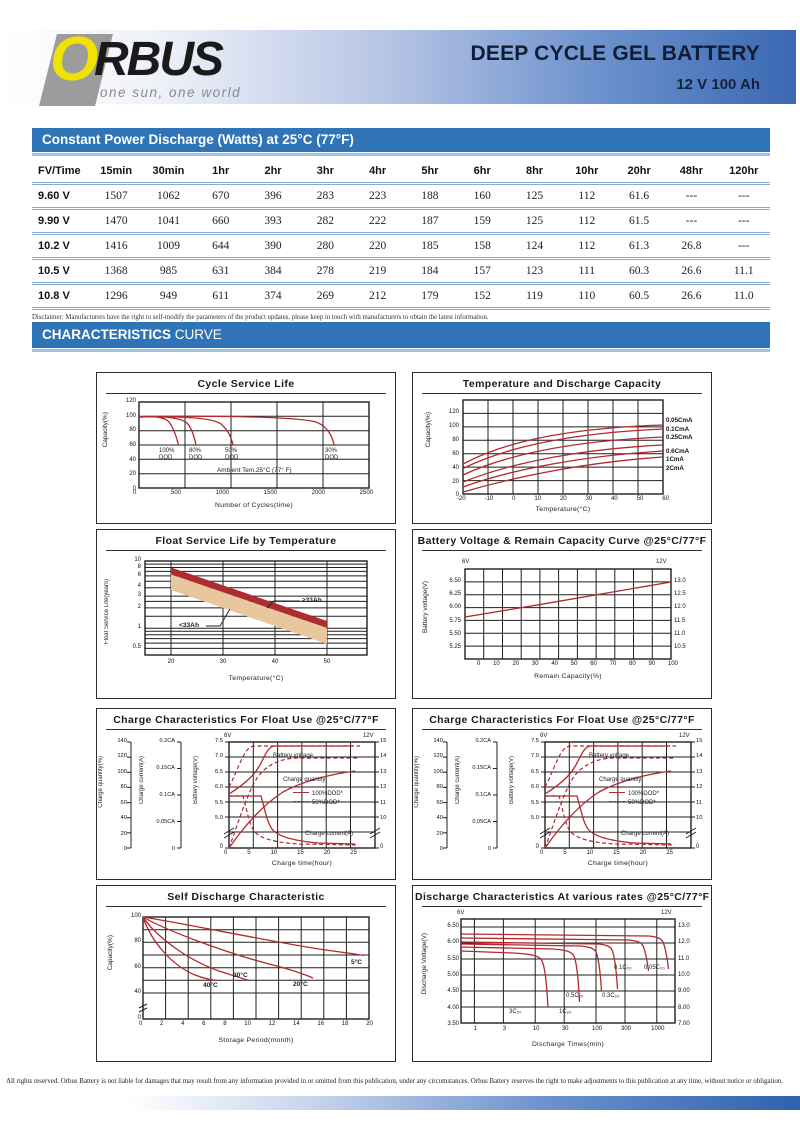 Image resolution: width=800 pixels, height=1131 pixels. Describe the element at coordinates (107, 334) in the screenshot. I see `section-title-bold: CHARACTERISTICS` at that location.